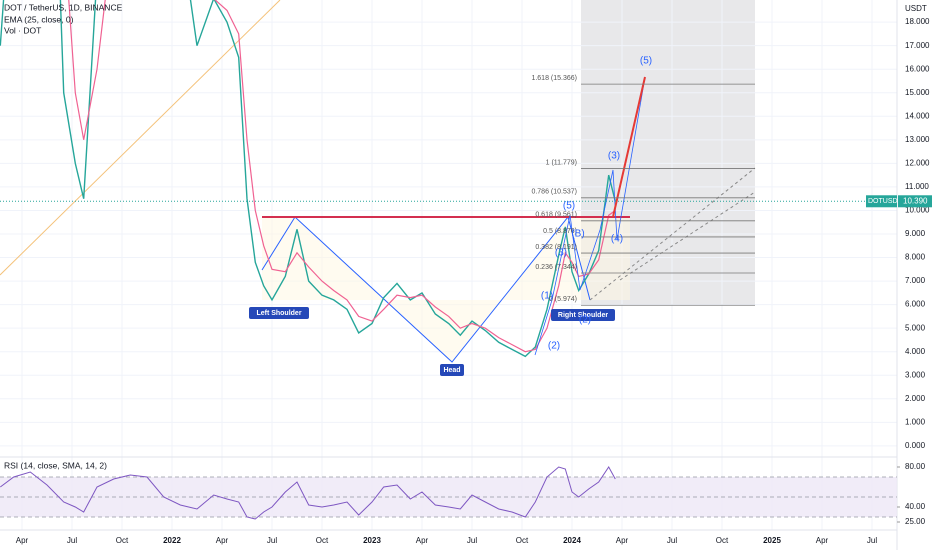 This screenshot has height=550, width=932. Describe the element at coordinates (556, 267) in the screenshot. I see `fib-label: 0.236 (7.344)` at that location.